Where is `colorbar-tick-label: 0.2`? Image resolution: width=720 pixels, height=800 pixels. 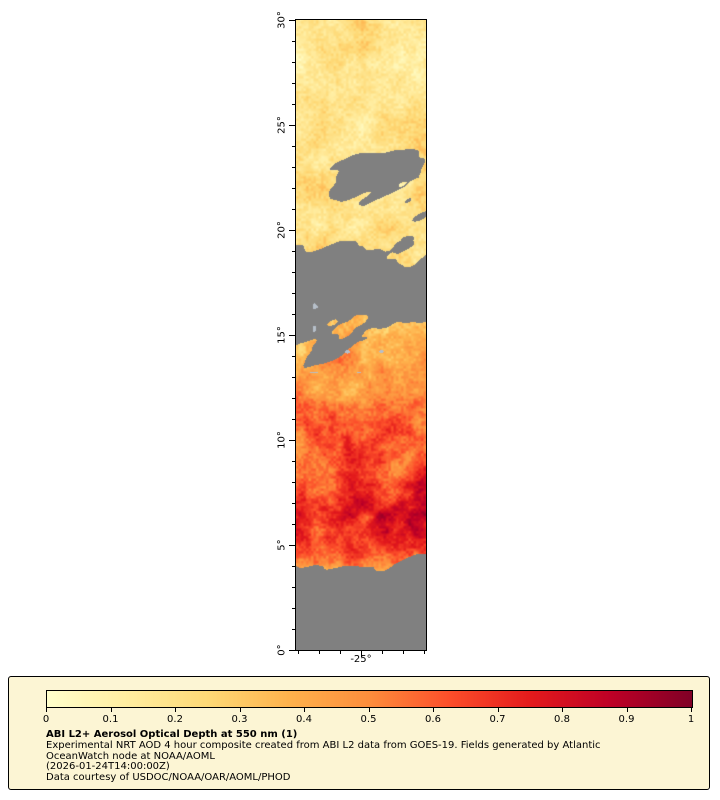 colorbar-tick-label: 0.2 is located at coordinates (175, 719).